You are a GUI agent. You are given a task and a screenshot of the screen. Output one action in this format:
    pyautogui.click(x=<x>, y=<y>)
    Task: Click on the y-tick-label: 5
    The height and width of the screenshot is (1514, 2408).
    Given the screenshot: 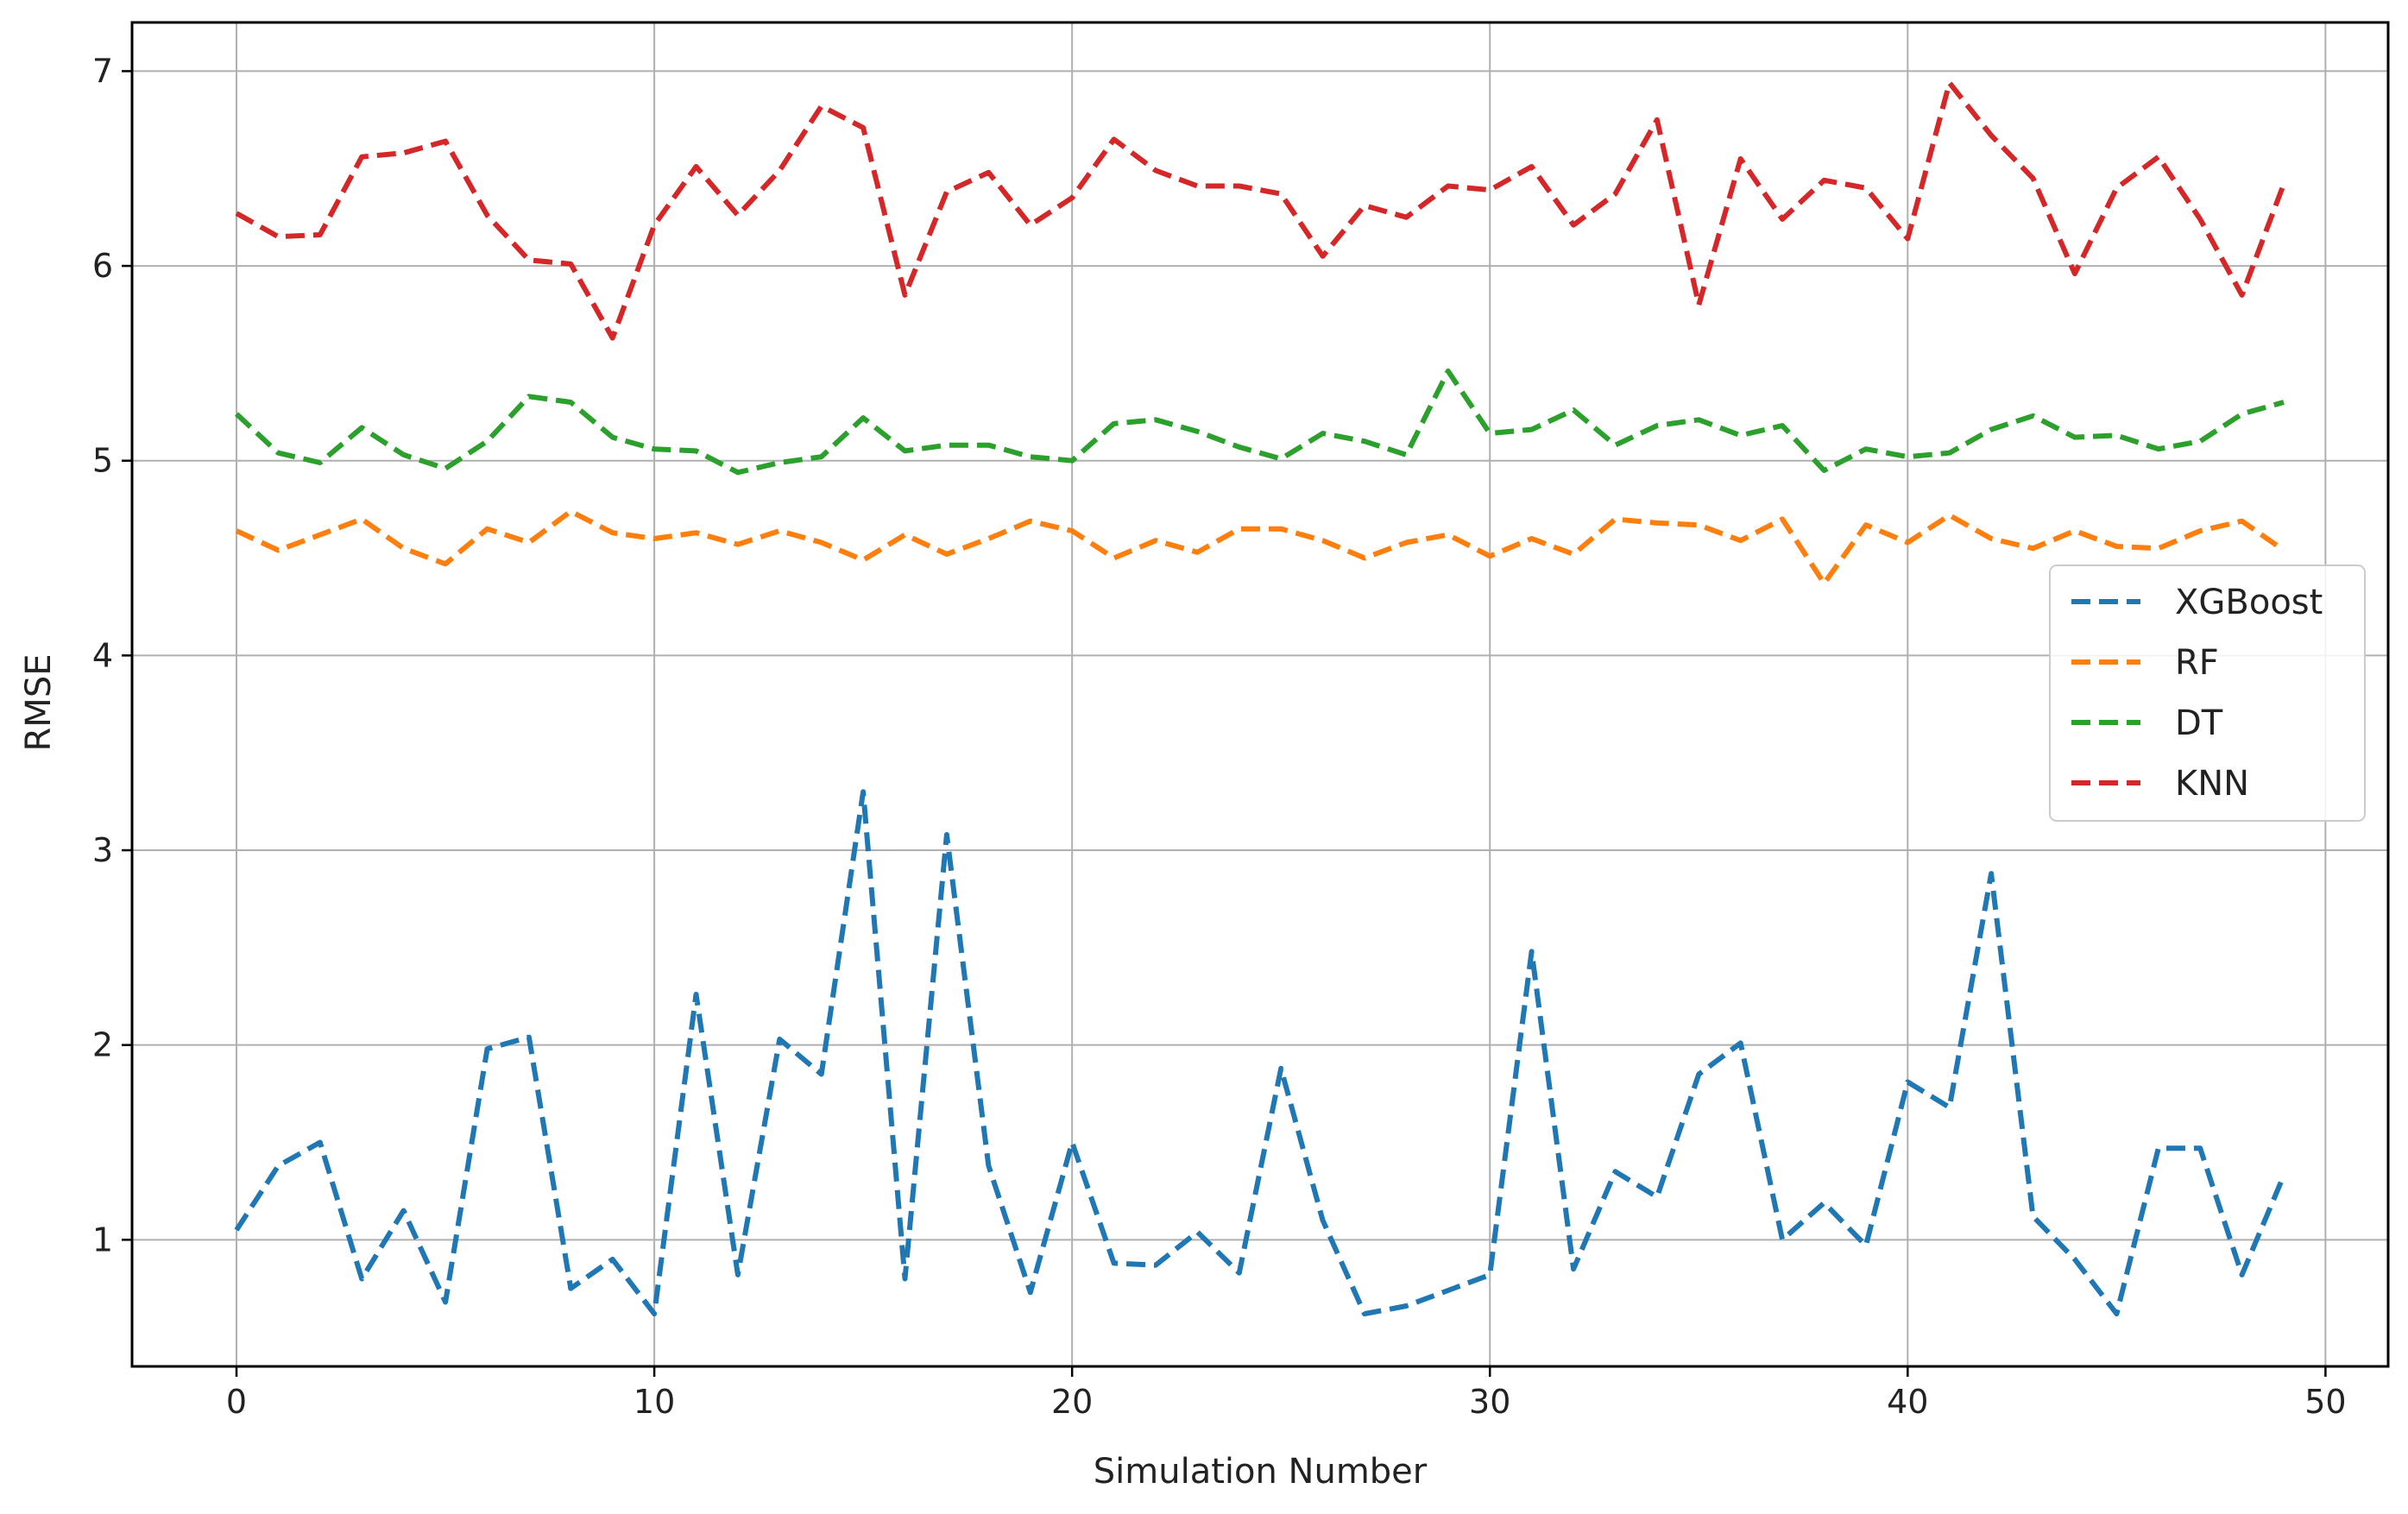 What is the action you would take?
    pyautogui.click(x=102, y=461)
    